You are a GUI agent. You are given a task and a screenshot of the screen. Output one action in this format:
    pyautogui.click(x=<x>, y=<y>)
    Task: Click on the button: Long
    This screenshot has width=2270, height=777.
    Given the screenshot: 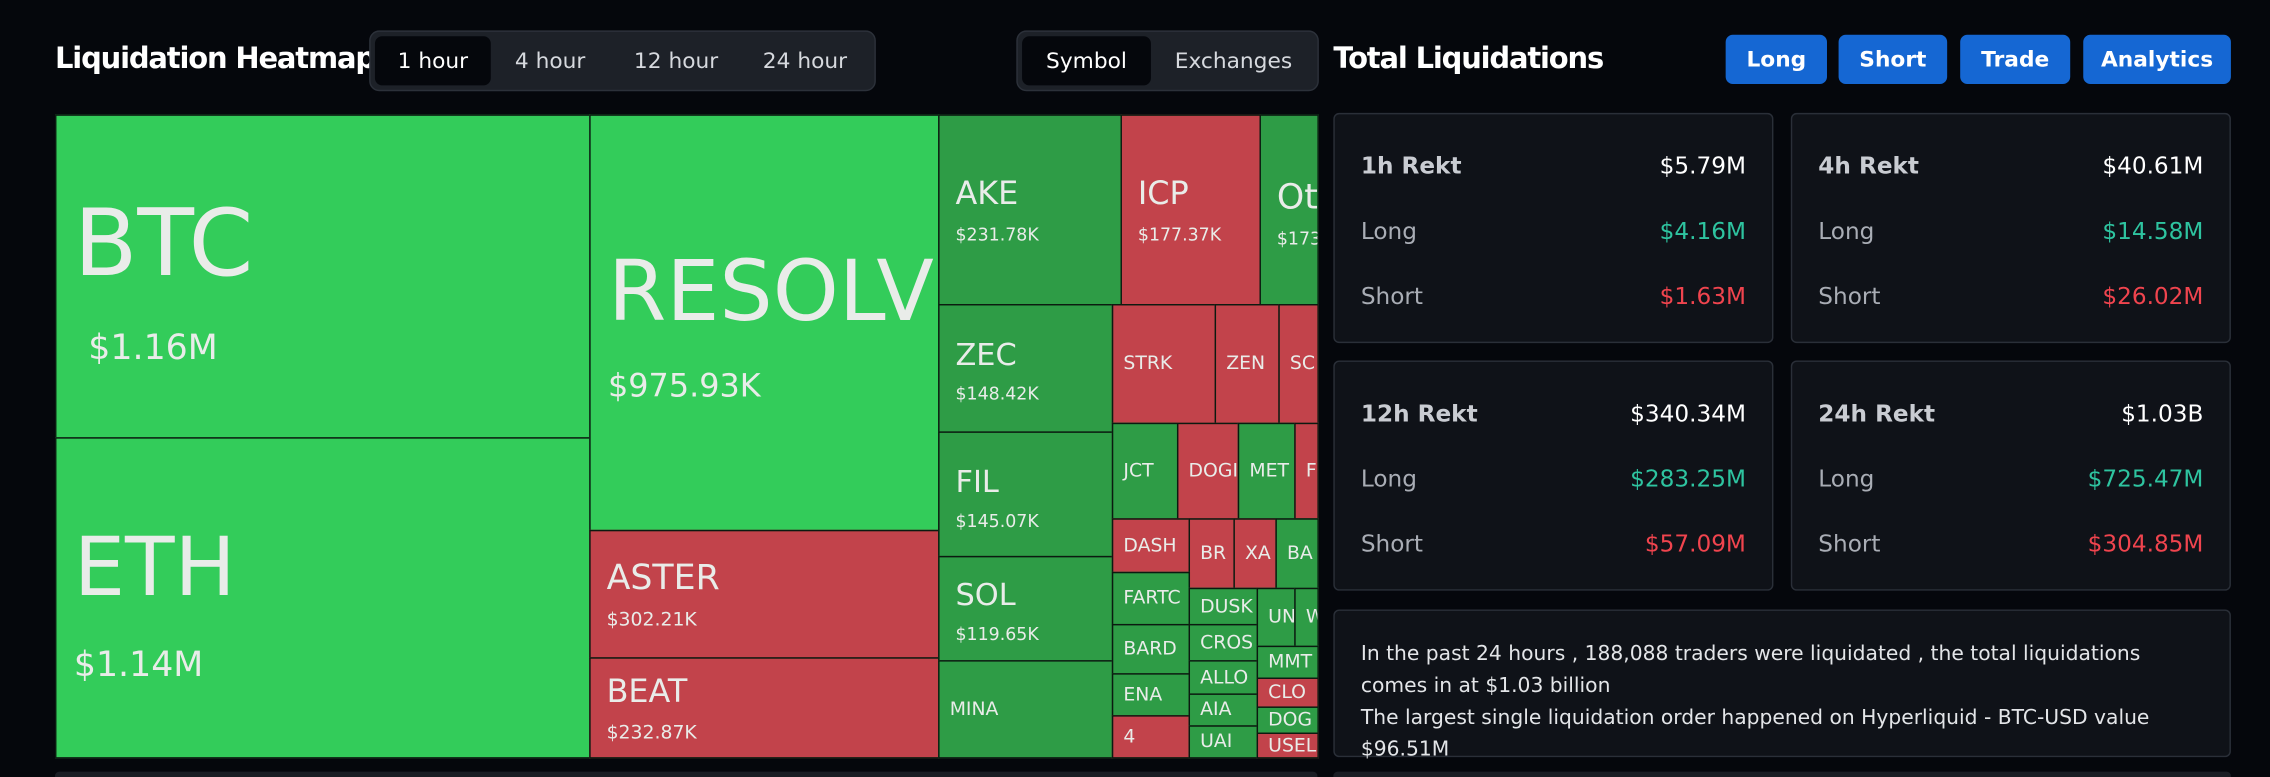 What is the action you would take?
    pyautogui.click(x=1776, y=59)
    